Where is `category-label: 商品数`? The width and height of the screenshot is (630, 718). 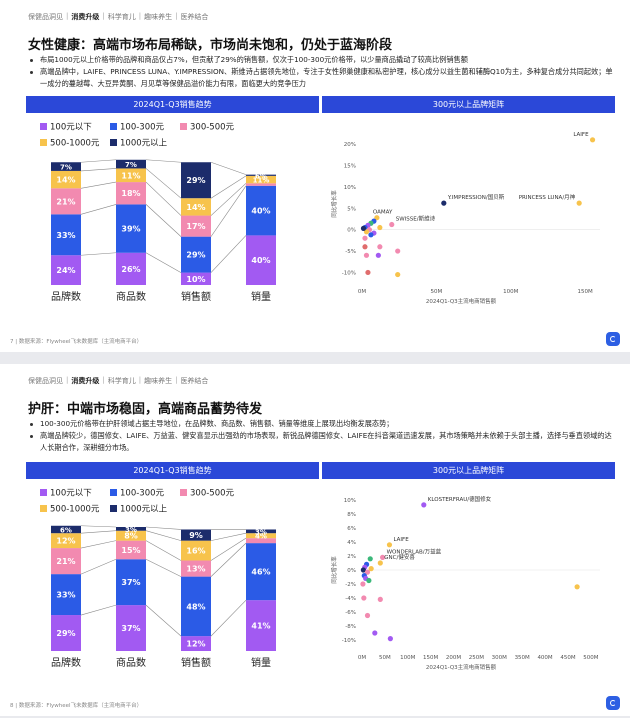 category-label: 商品数 is located at coordinates (131, 662).